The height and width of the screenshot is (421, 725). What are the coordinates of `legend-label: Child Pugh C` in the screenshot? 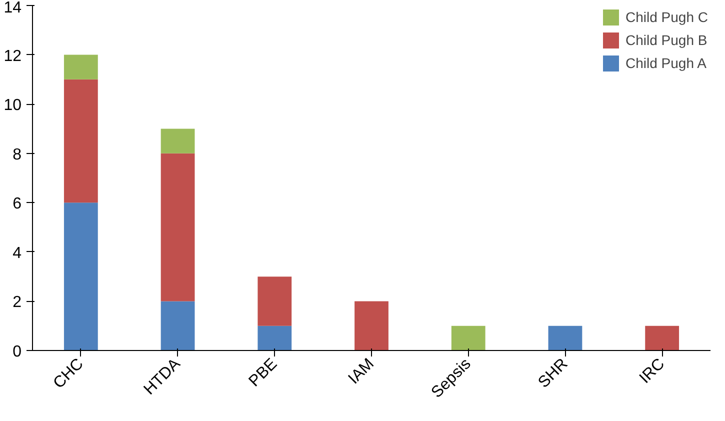 It's located at (667, 17).